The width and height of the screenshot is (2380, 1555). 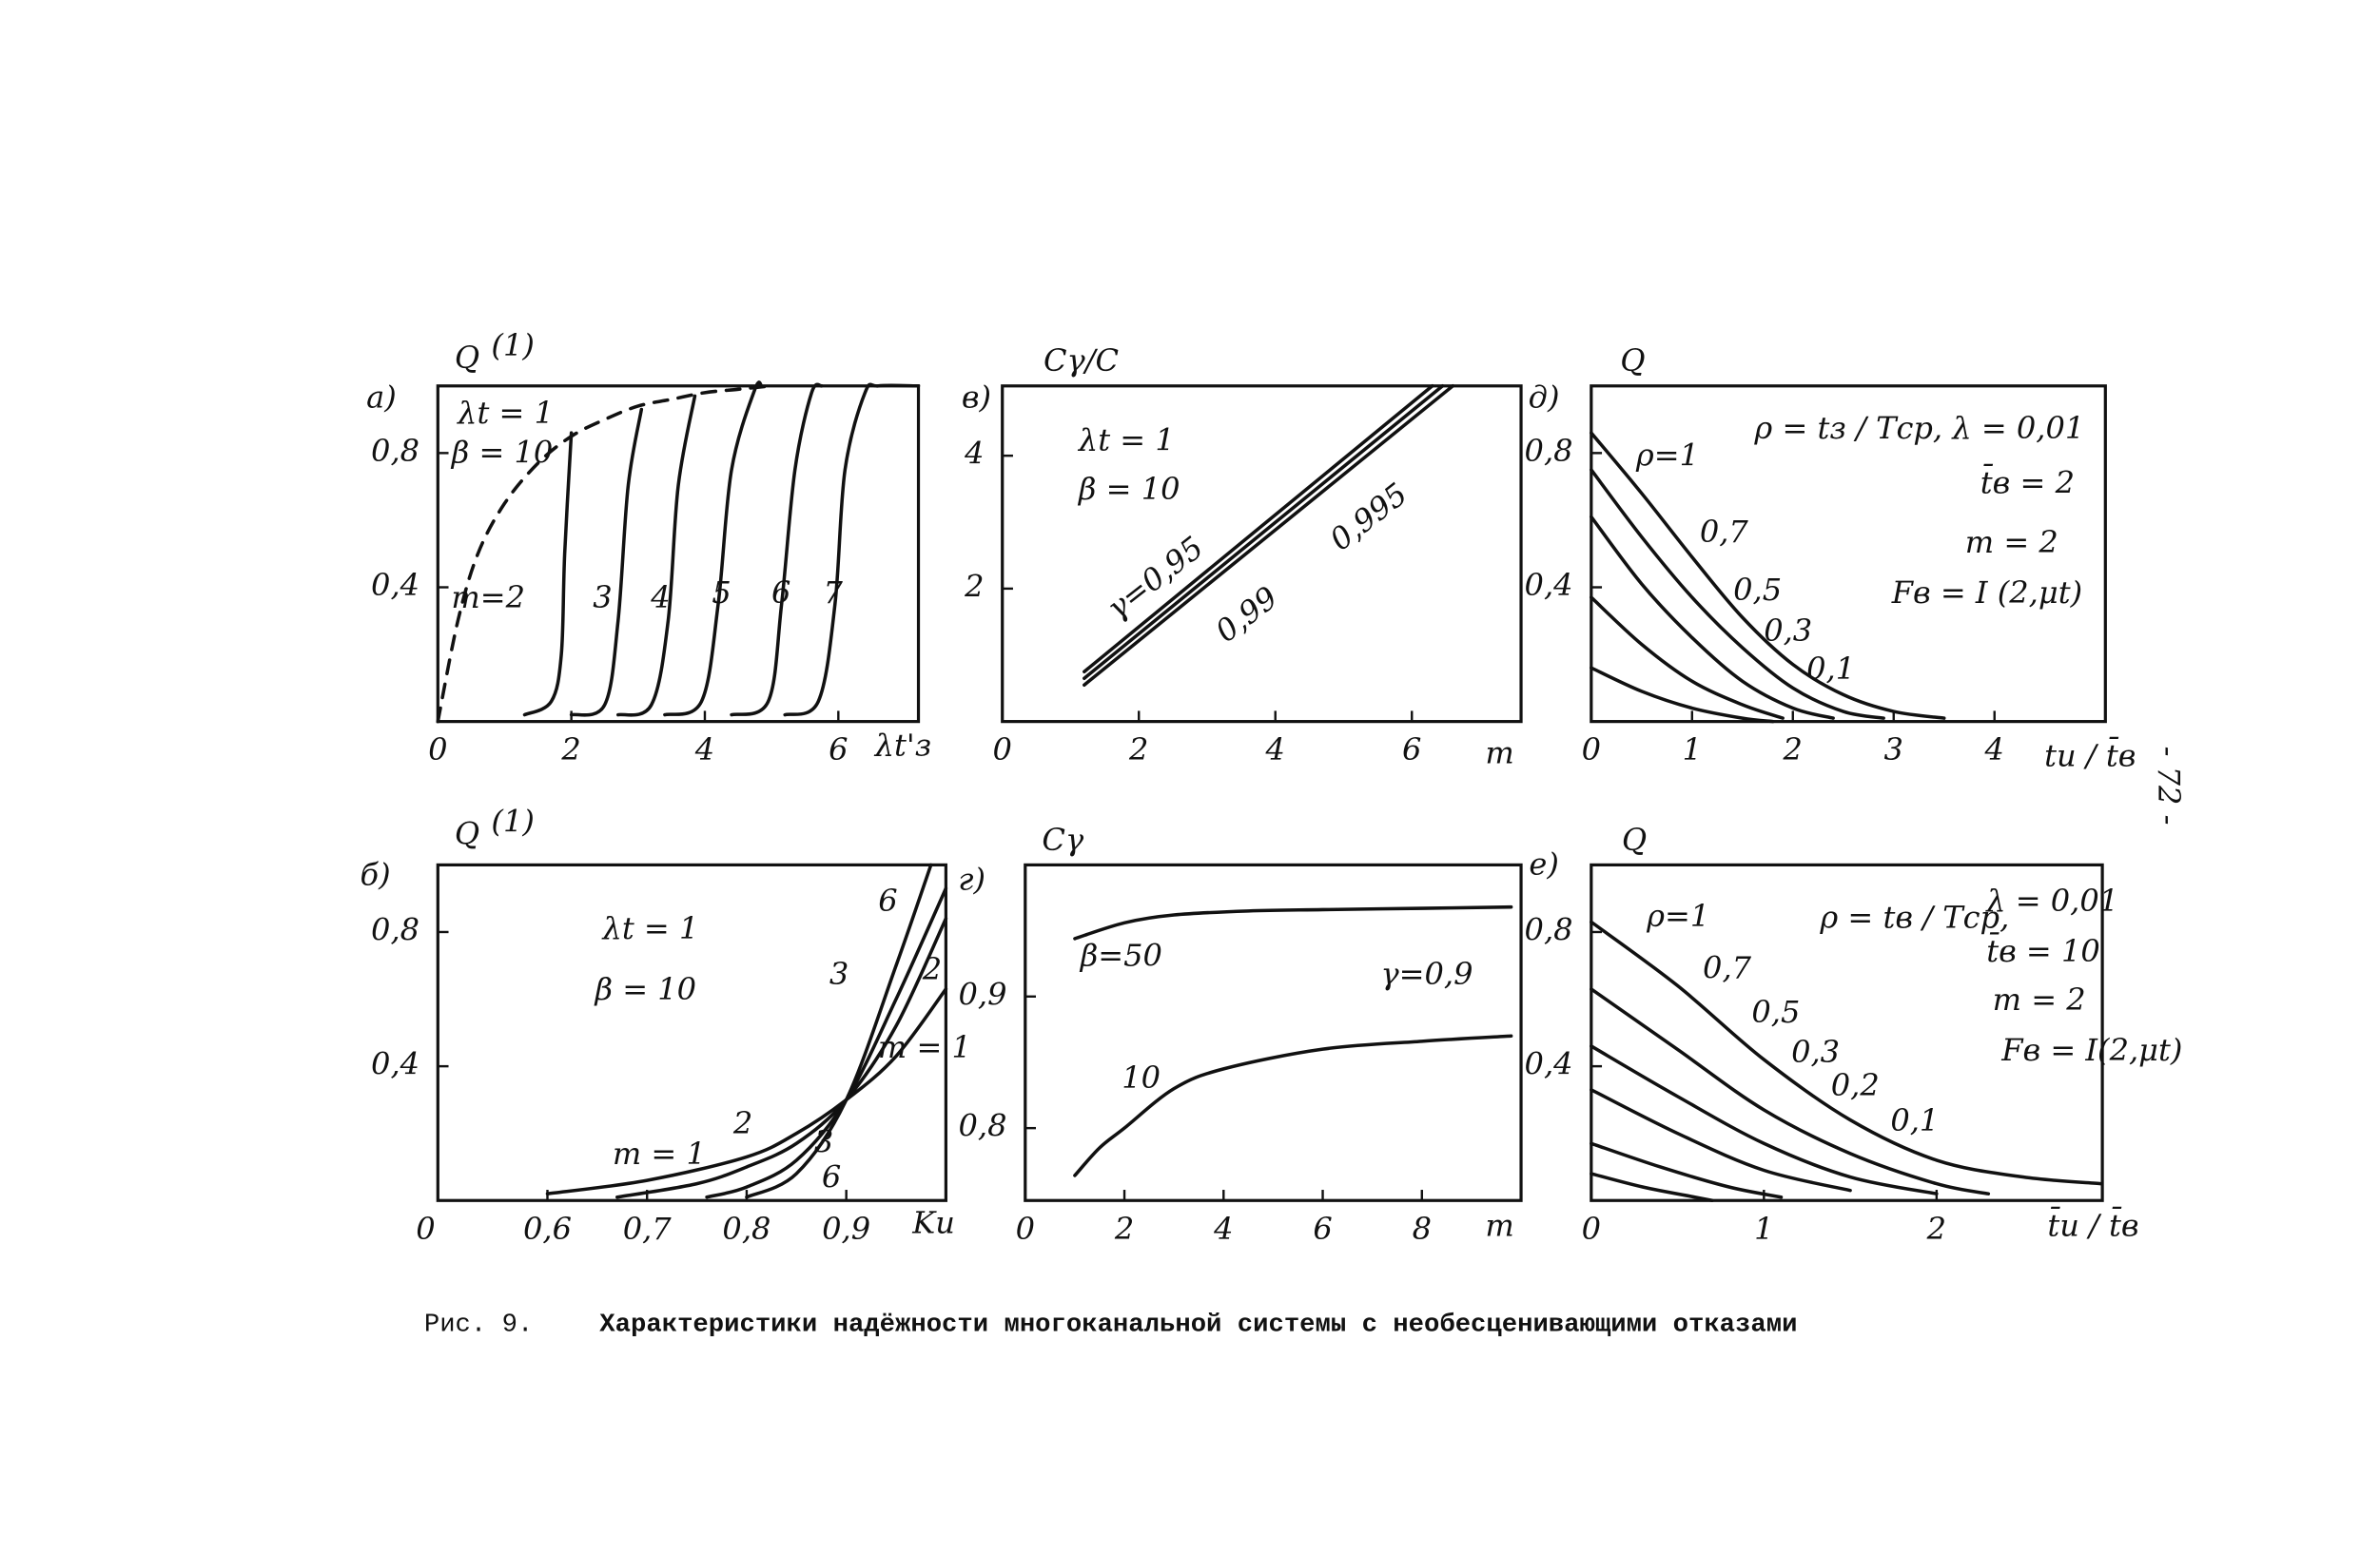 What do you see at coordinates (1422, 1229) in the screenshot?
I see `x-tick-label: 8` at bounding box center [1422, 1229].